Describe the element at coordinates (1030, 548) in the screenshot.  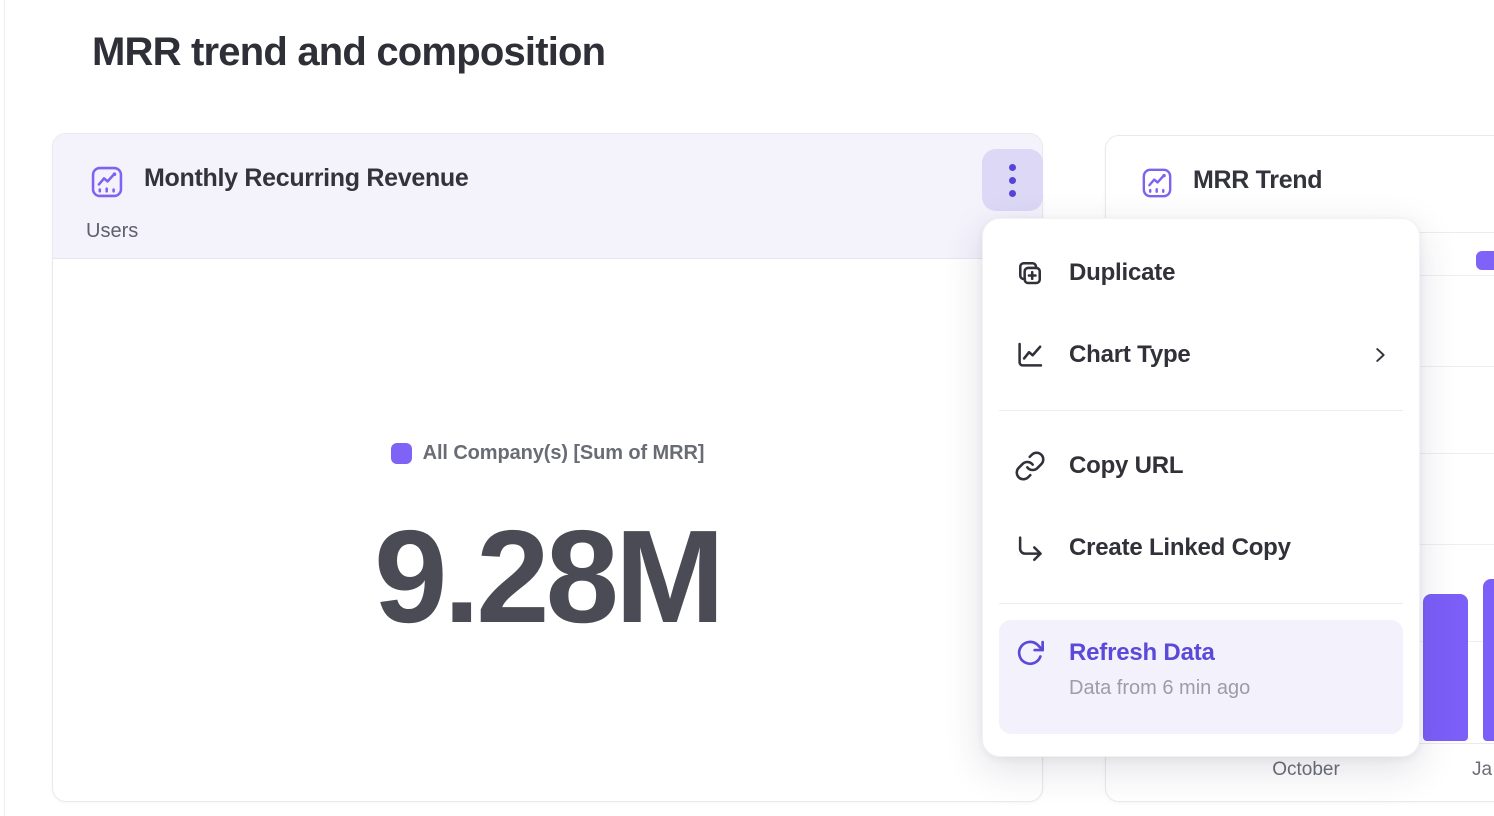
I see `linked-copy-arrow-icon` at that location.